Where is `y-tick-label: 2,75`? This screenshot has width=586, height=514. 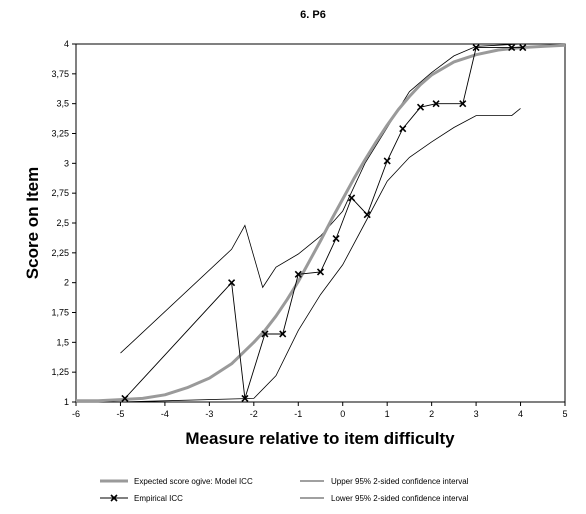
y-tick-label: 2,75 is located at coordinates (60, 193).